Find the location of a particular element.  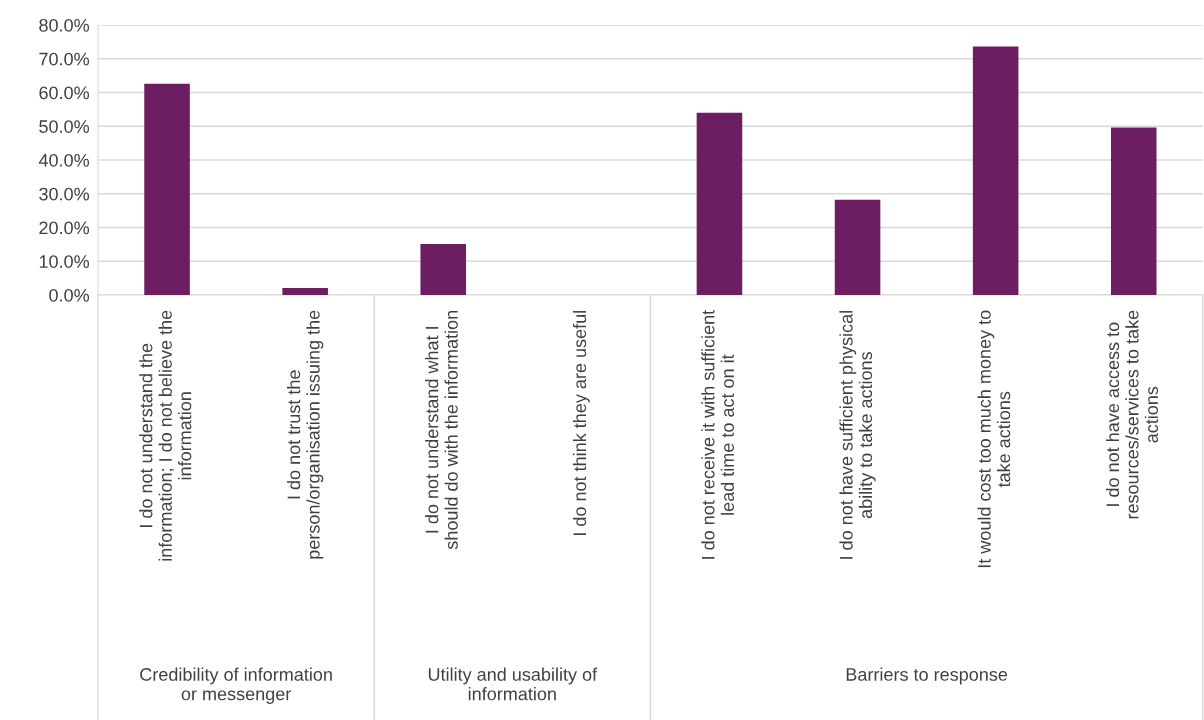

x-tick-label: I do not have sufficient physical ability to take actions is located at coordinates (857, 435).